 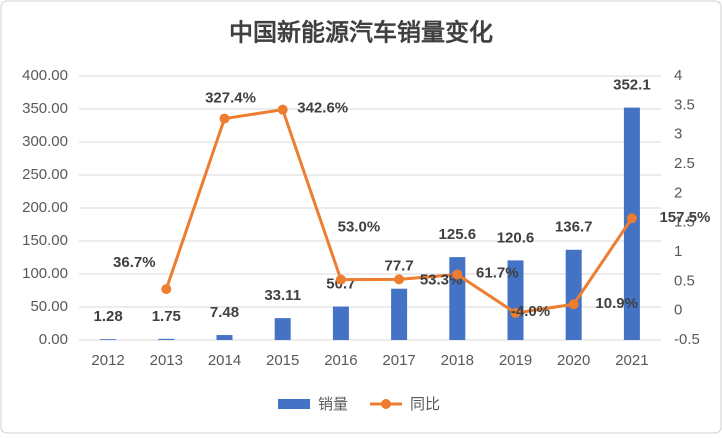 I want to click on x-tick-label: 2015, so click(x=282, y=360).